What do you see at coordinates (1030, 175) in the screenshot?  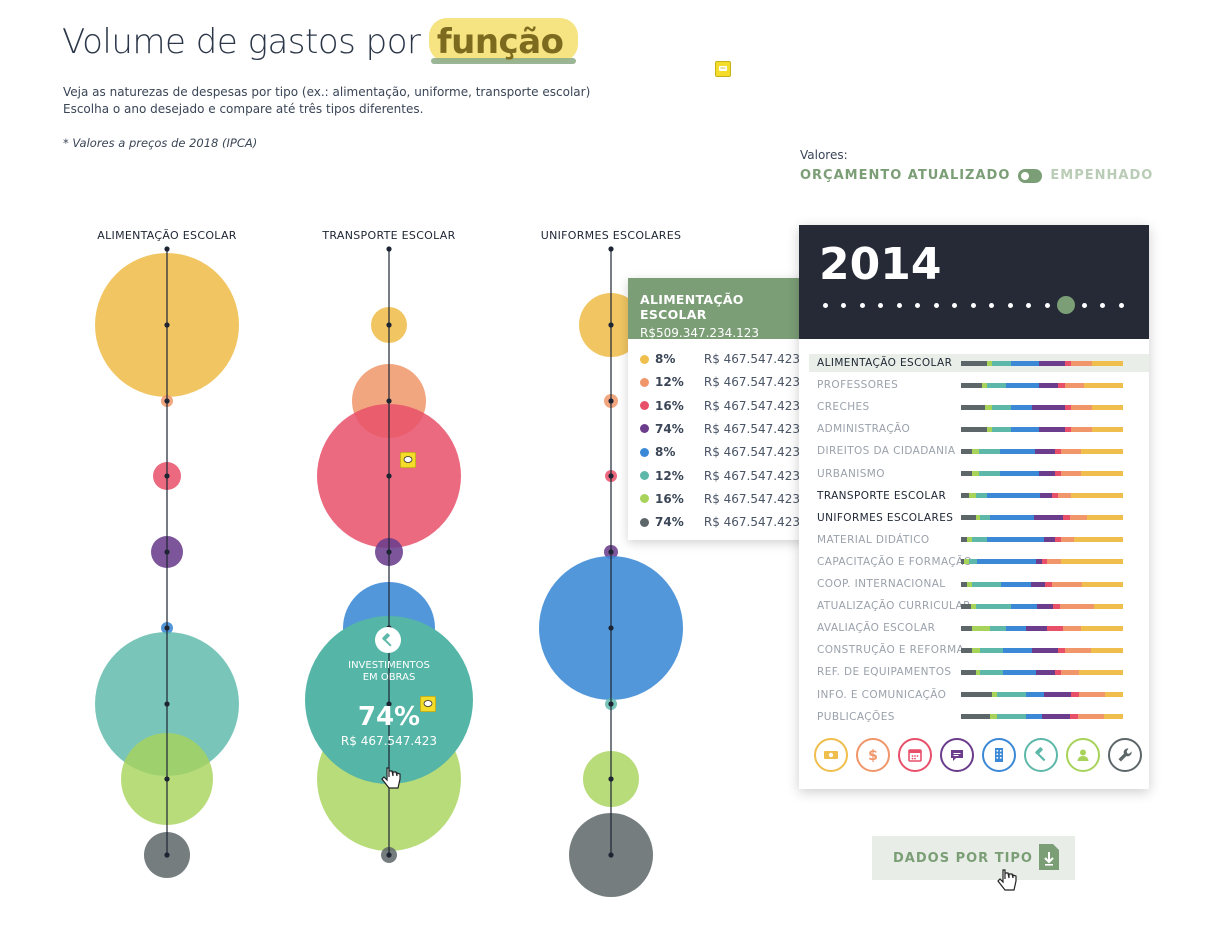 I see `values-toggle-switch` at bounding box center [1030, 175].